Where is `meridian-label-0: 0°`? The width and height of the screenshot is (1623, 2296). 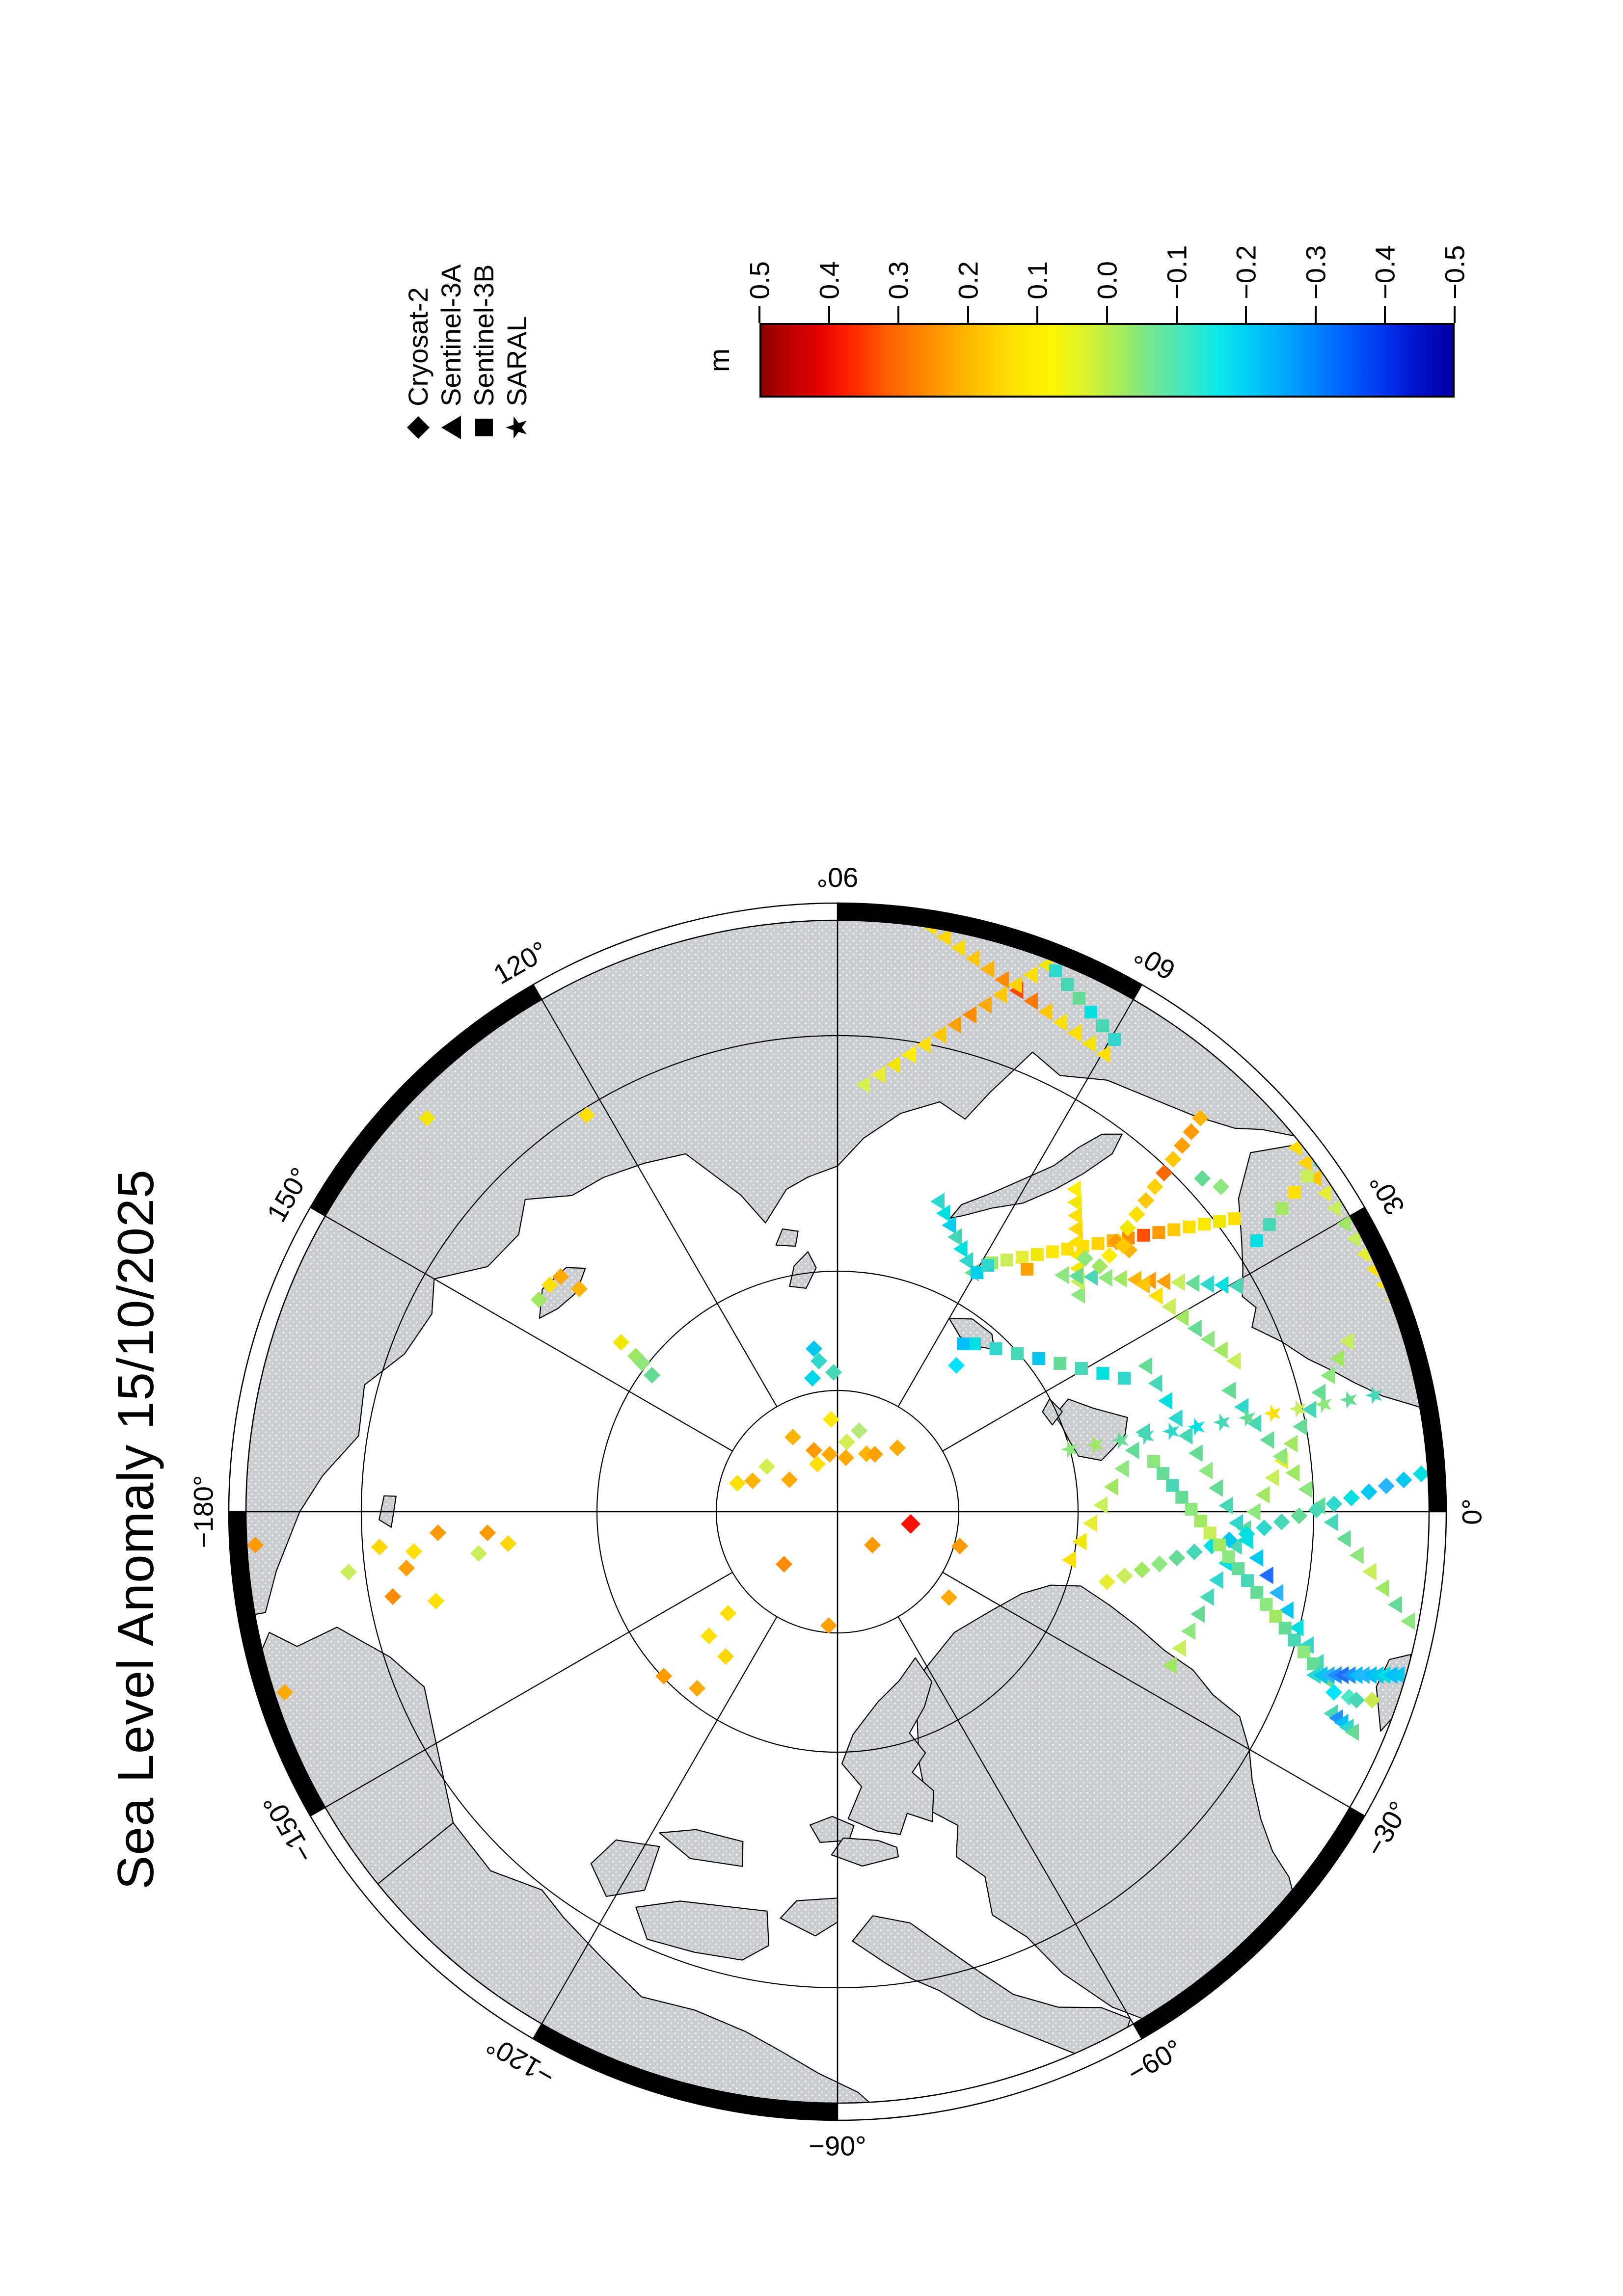 meridian-label-0: 0° is located at coordinates (1472, 1511).